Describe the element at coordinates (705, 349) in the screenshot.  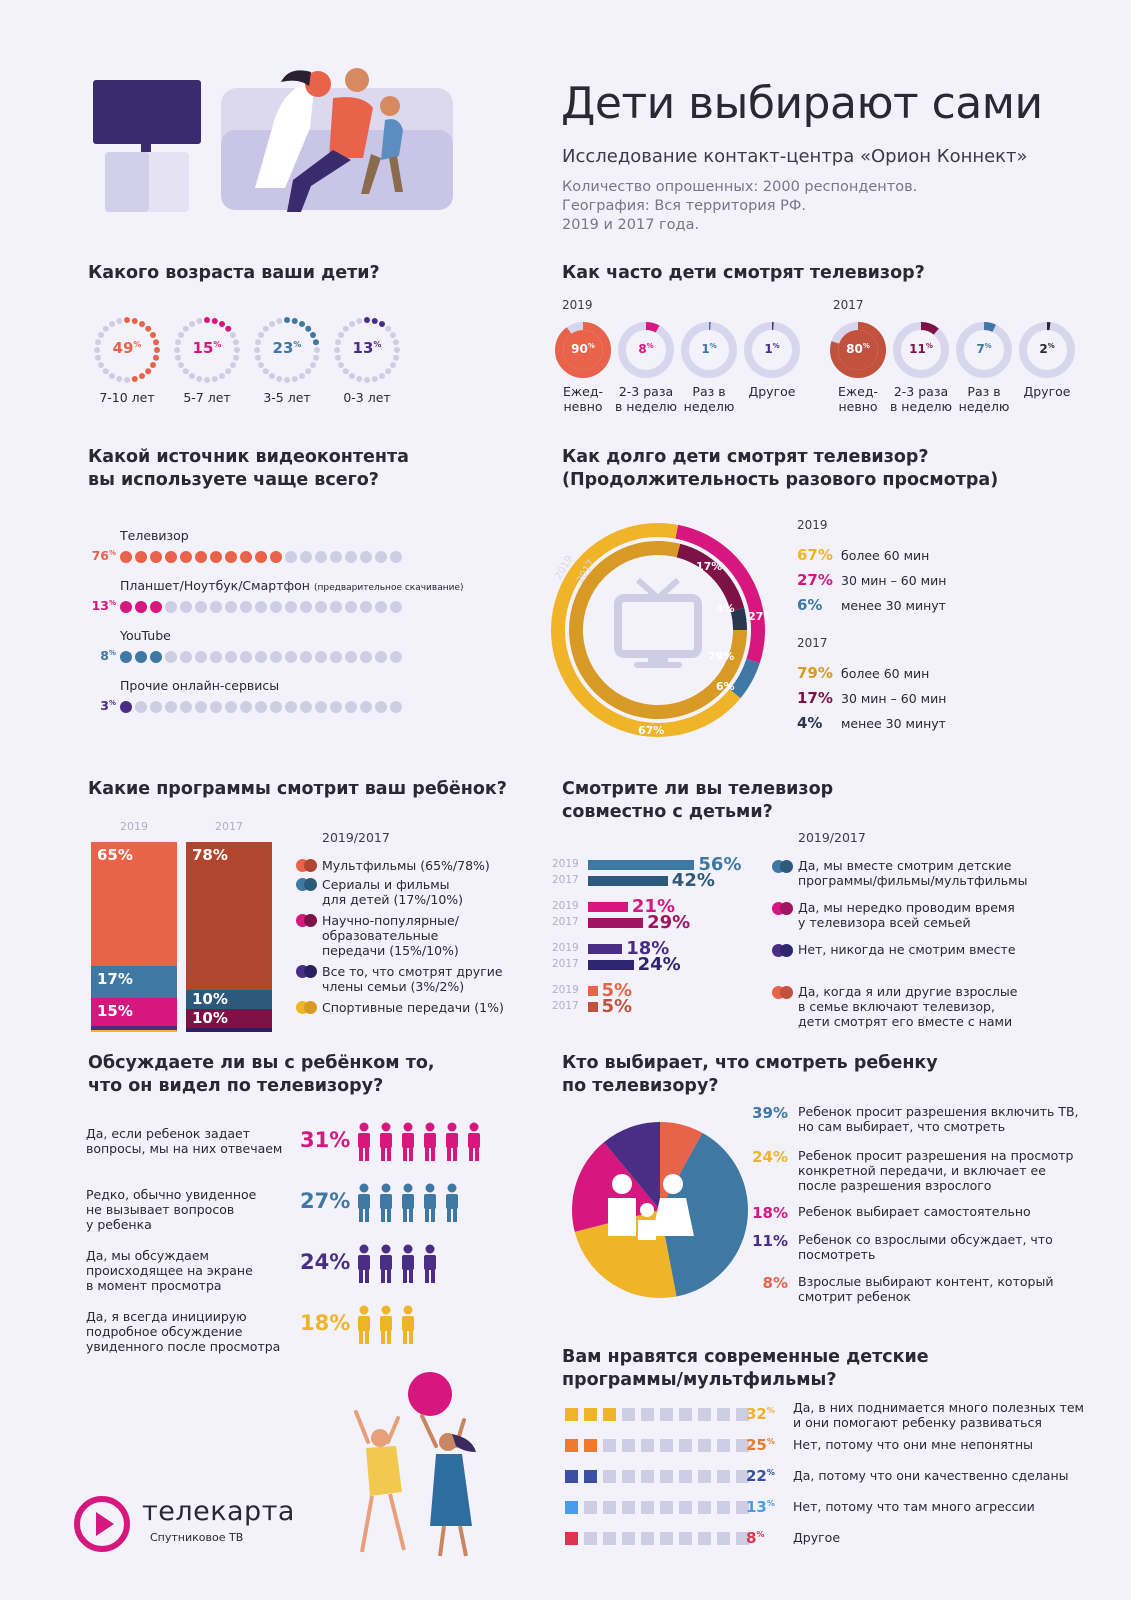
I see `frequency-percent-value: 1` at that location.